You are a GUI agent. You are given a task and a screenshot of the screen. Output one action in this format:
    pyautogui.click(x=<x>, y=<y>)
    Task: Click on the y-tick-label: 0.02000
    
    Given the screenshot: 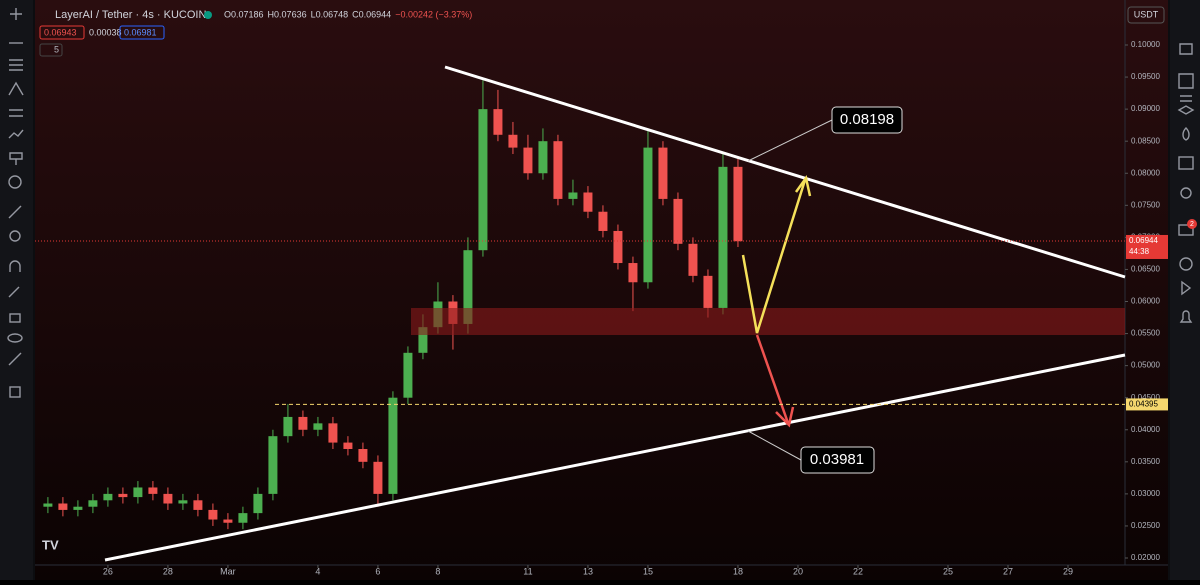 What is the action you would take?
    pyautogui.click(x=1145, y=557)
    